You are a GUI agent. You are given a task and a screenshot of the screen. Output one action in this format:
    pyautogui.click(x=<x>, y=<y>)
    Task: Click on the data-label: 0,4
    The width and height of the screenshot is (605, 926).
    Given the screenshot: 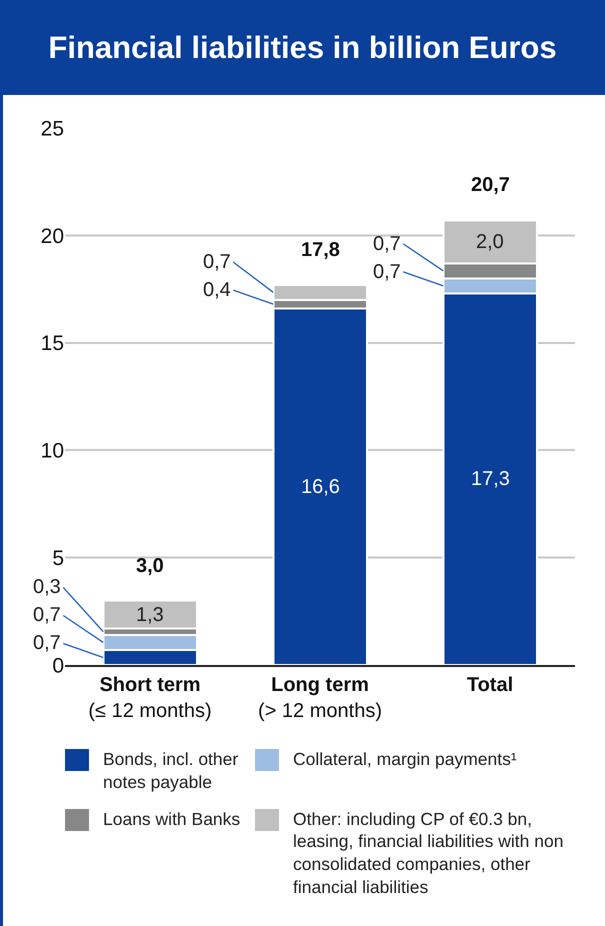 What is the action you would take?
    pyautogui.click(x=217, y=290)
    